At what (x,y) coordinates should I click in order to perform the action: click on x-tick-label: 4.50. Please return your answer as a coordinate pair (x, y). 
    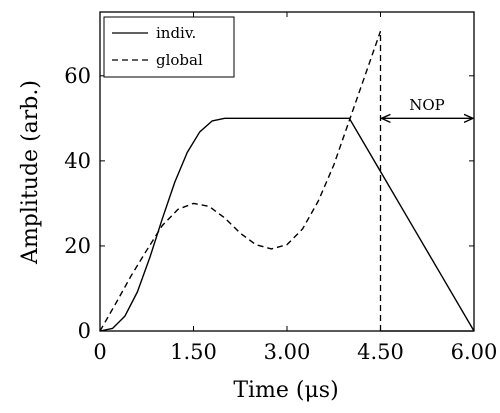
    Looking at the image, I should click on (380, 352).